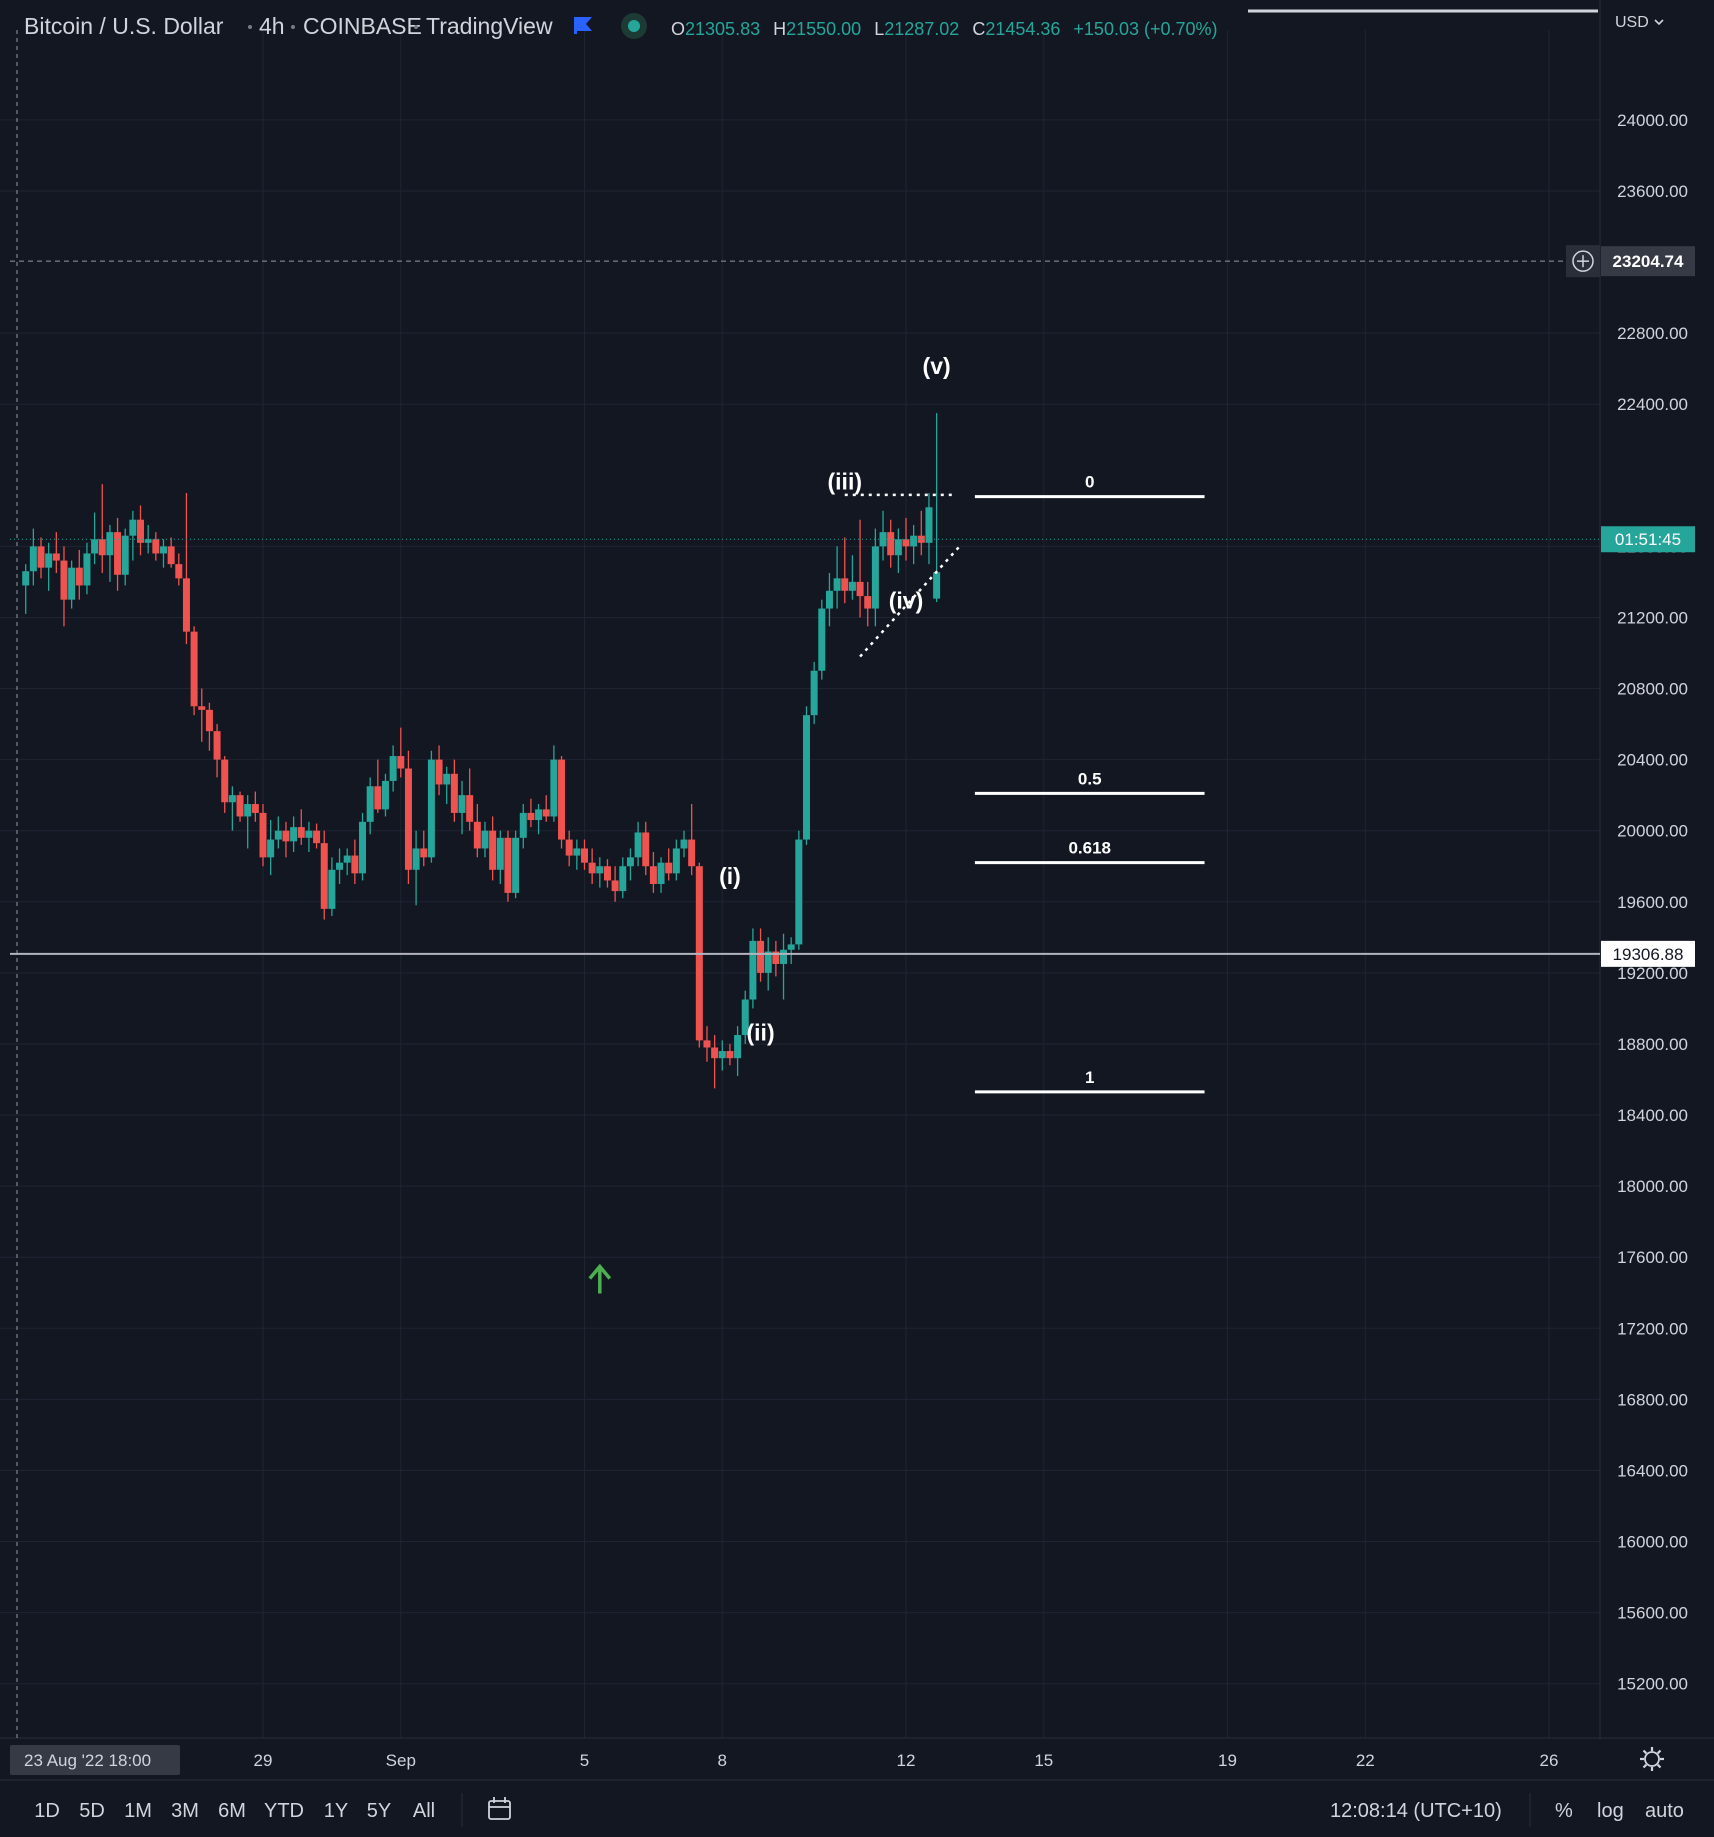 This screenshot has width=1714, height=1837. What do you see at coordinates (1652, 617) in the screenshot?
I see `price-tick-label: 21200.00` at bounding box center [1652, 617].